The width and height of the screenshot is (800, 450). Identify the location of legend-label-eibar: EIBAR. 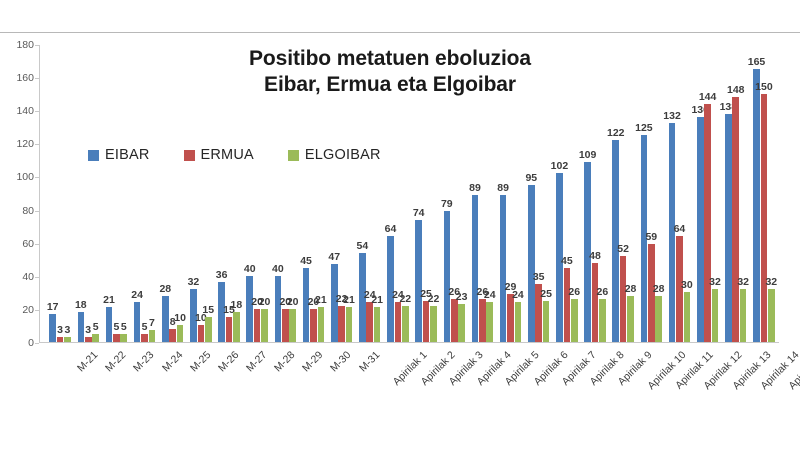
(127, 155).